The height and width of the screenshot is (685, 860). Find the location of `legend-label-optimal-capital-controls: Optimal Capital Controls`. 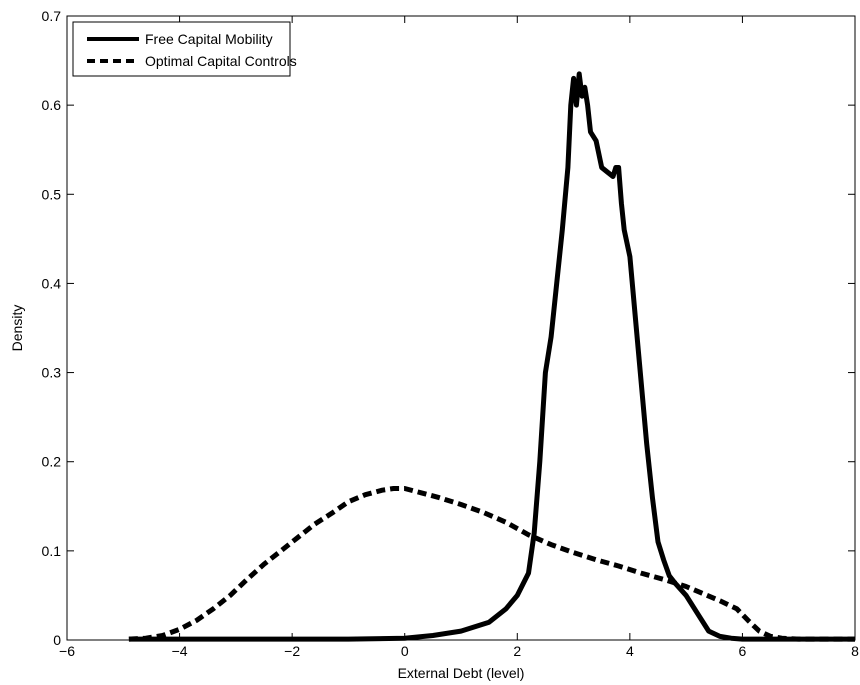

legend-label-optimal-capital-controls: Optimal Capital Controls is located at coordinates (221, 61).